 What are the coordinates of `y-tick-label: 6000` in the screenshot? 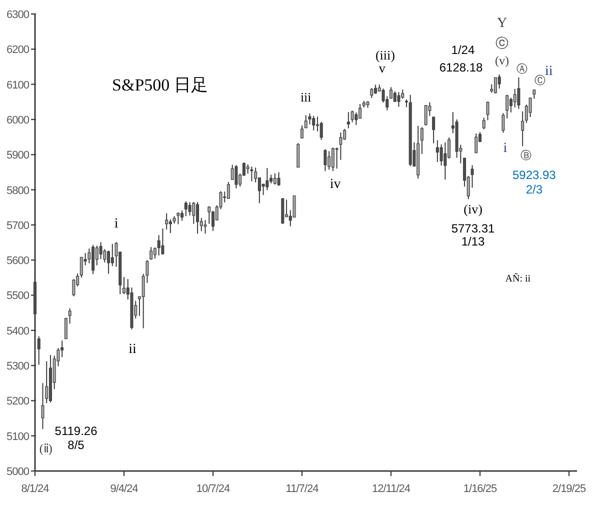 It's located at (18, 120).